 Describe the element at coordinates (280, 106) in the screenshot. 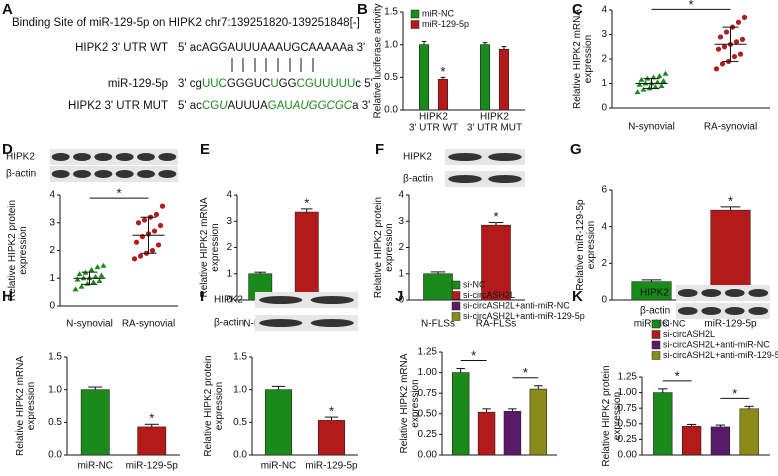

I see `sequence-segment: GAU` at that location.